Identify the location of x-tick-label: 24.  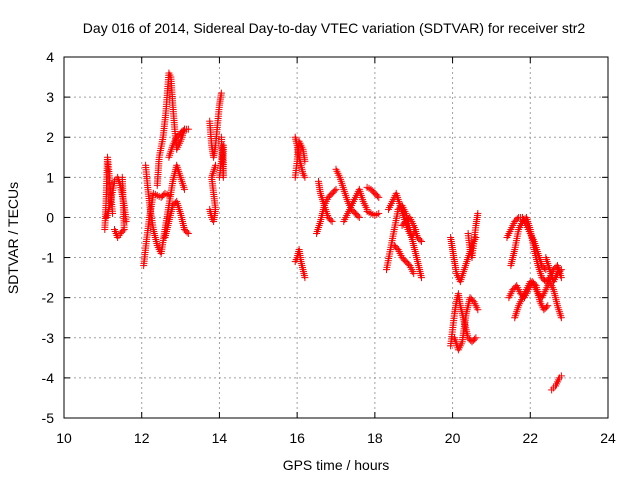
(608, 438).